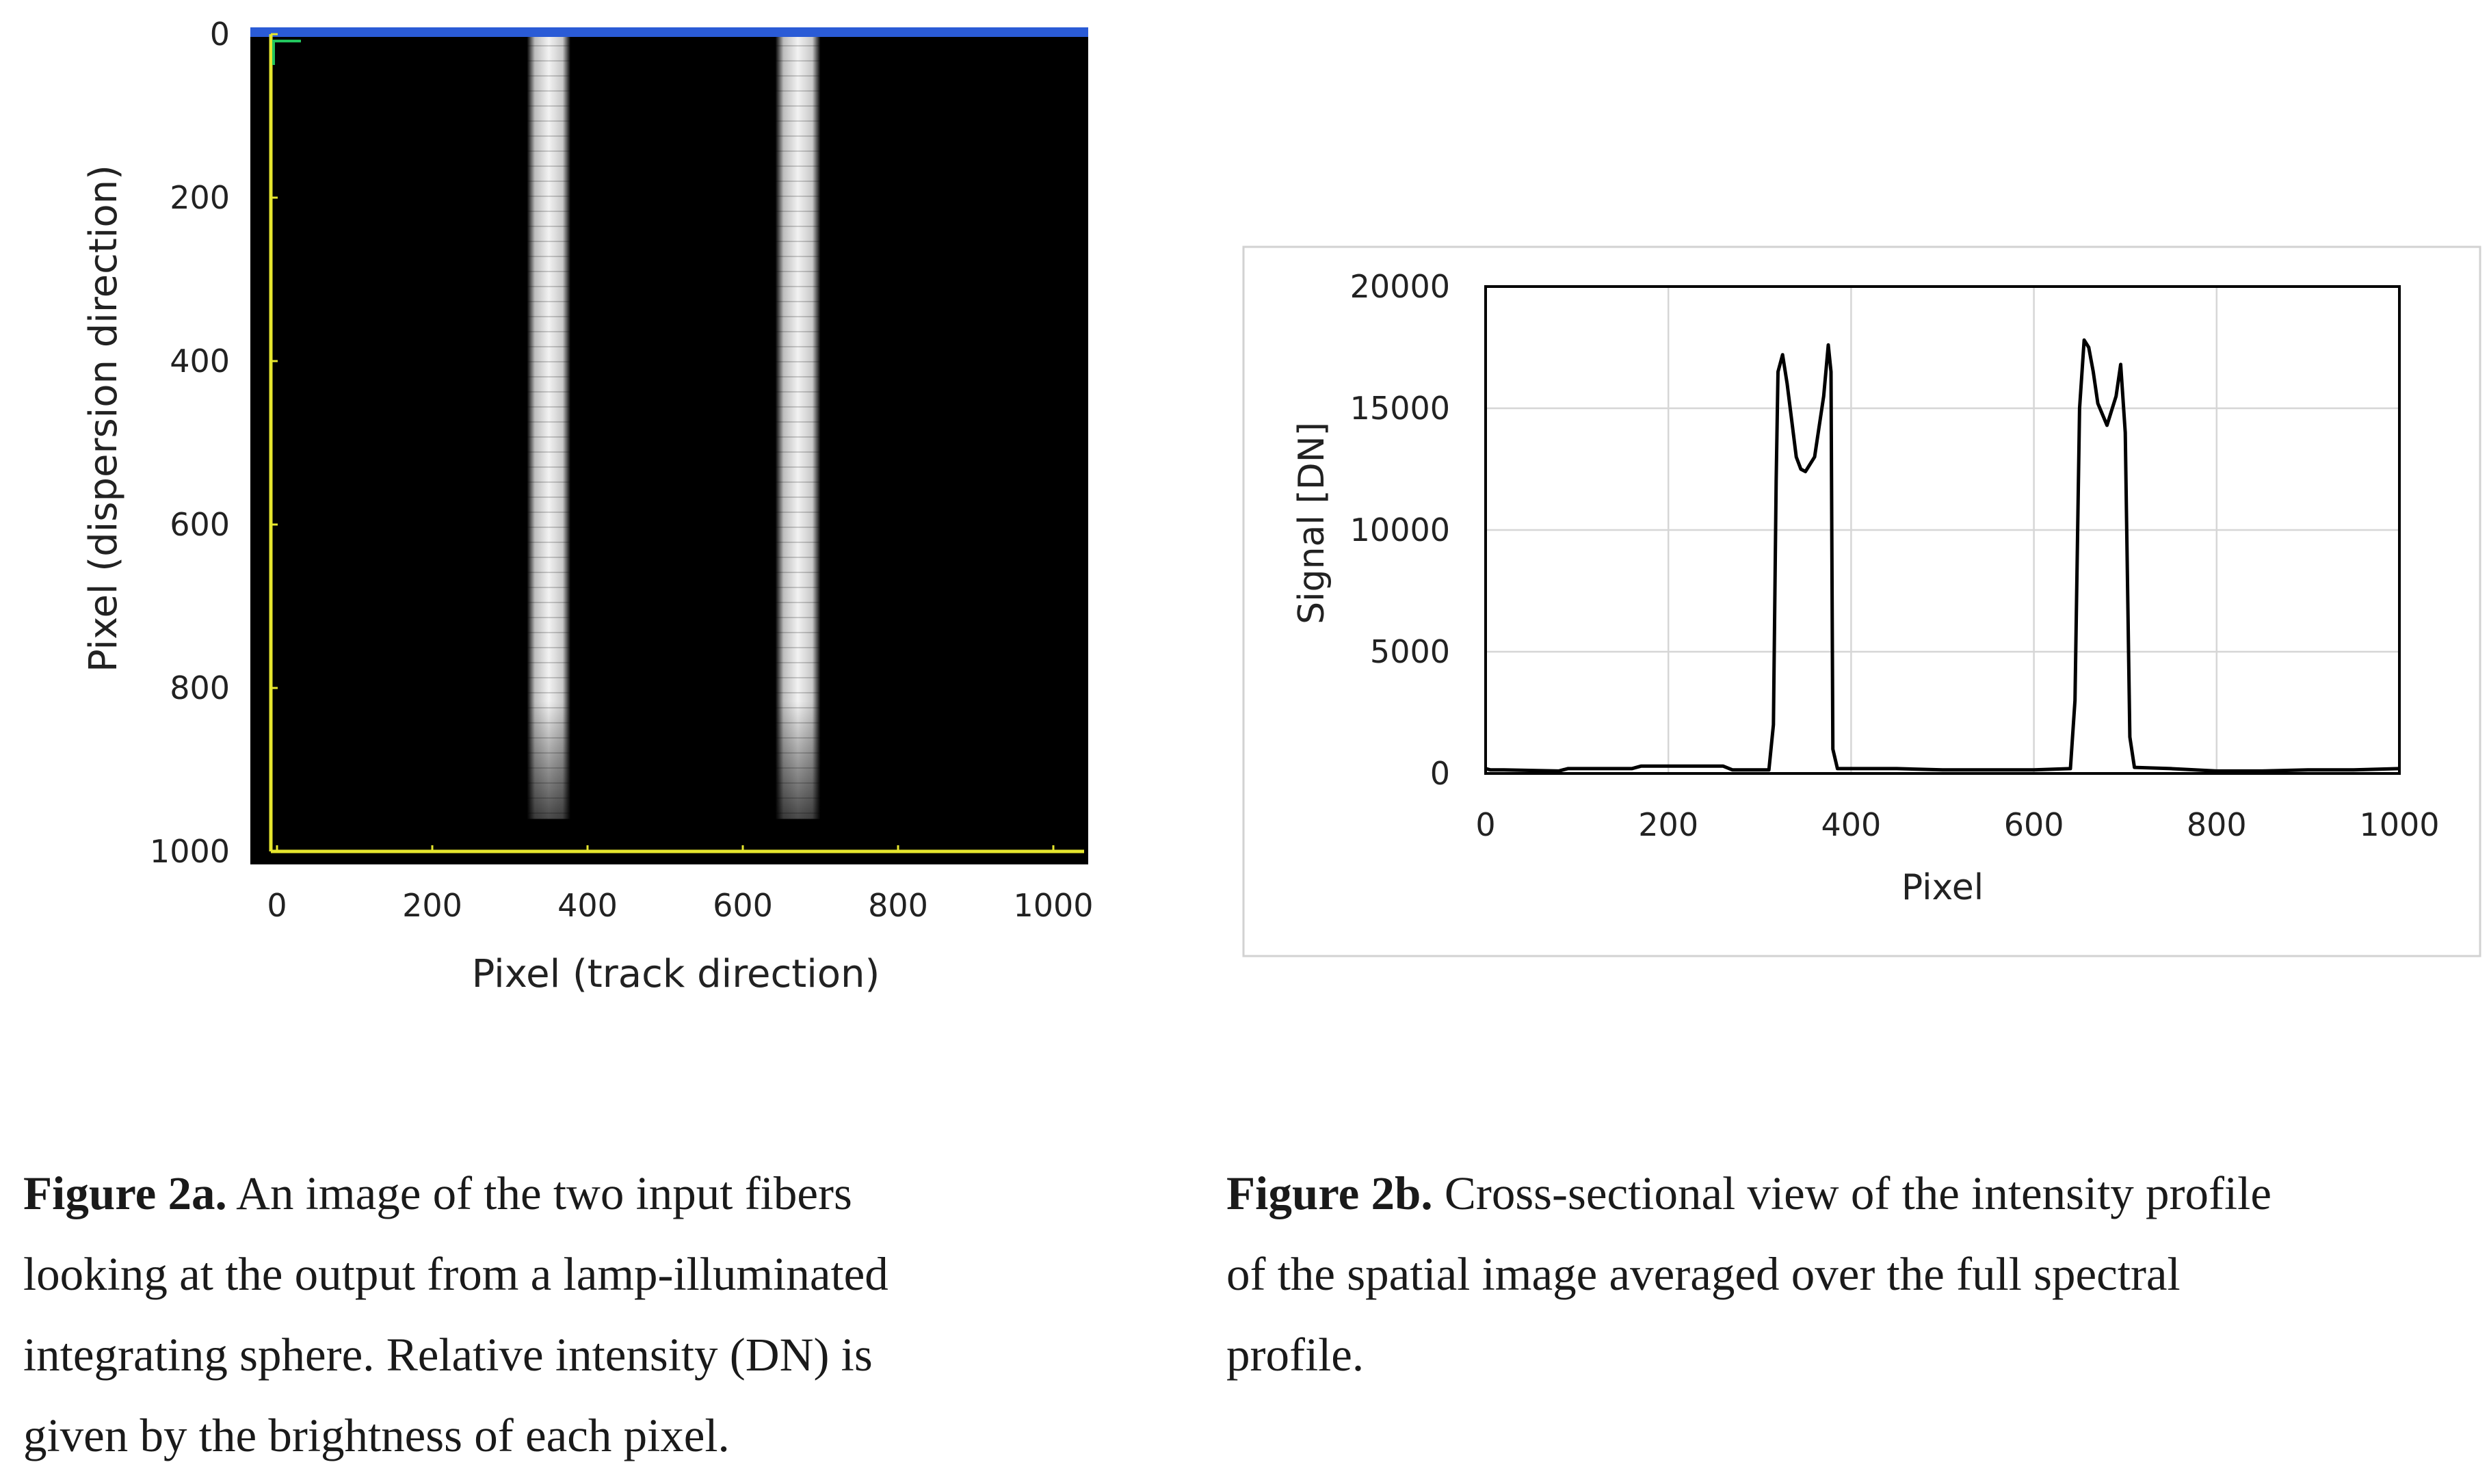 This screenshot has height=1484, width=2489. I want to click on line-y-tick-label: 0, so click(1440, 773).